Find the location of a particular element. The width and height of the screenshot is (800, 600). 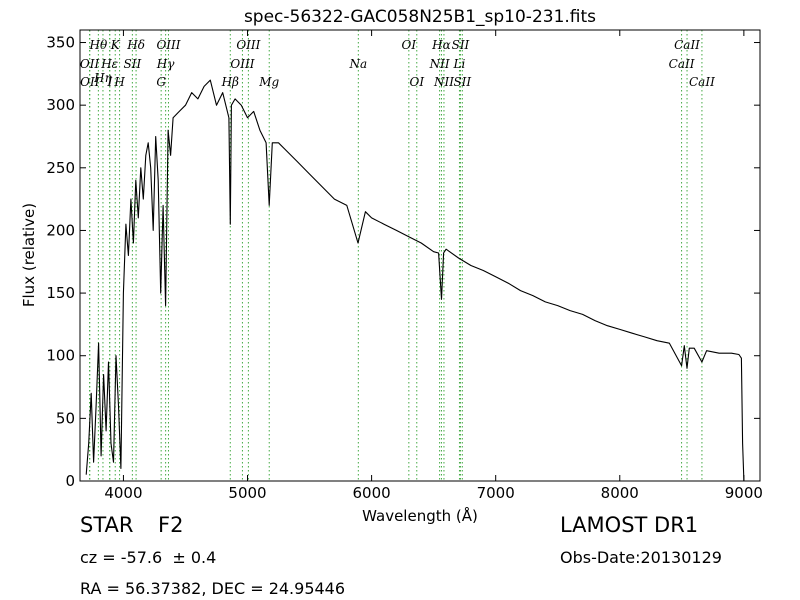

x-tick-label: 5000 is located at coordinates (247, 493).